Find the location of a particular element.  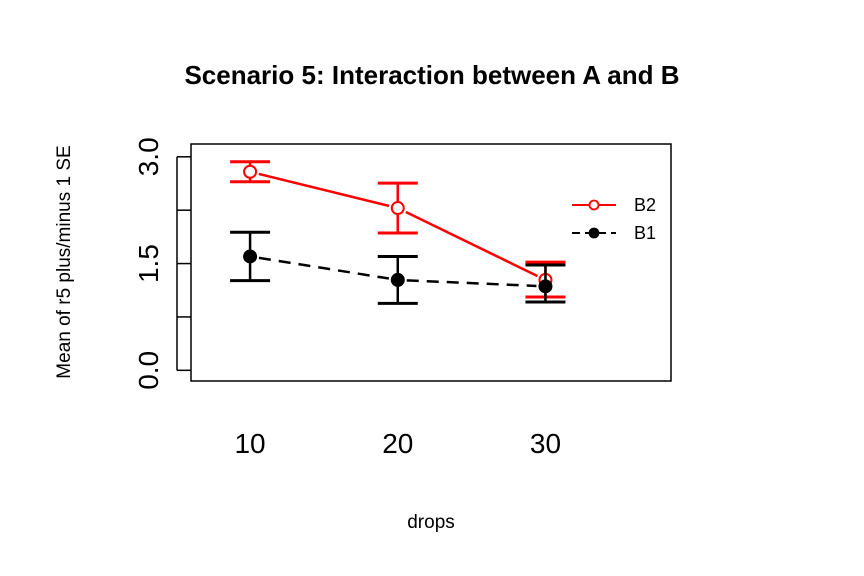

y-axis-title: Mean of r5 plus/minus 1 SE is located at coordinates (64, 261).